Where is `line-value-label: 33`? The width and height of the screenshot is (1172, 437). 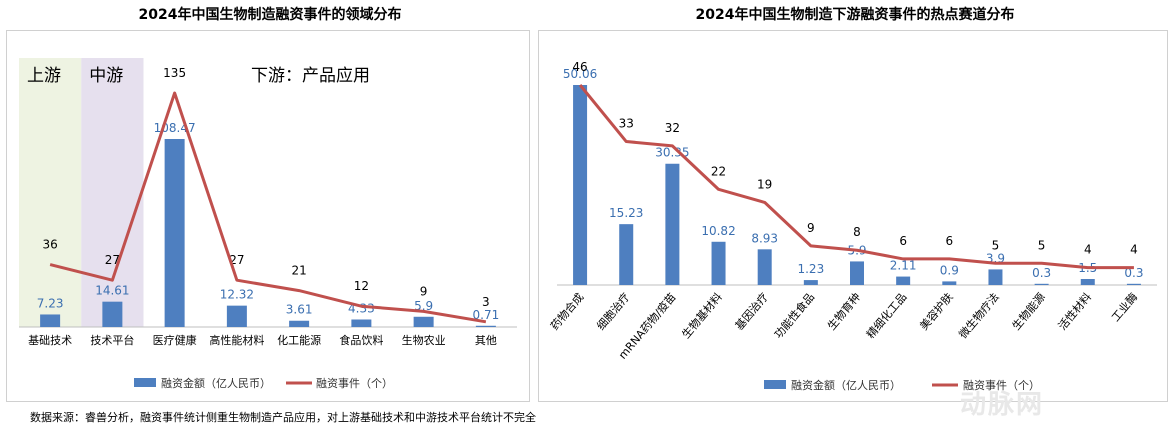
line-value-label: 33 is located at coordinates (626, 124).